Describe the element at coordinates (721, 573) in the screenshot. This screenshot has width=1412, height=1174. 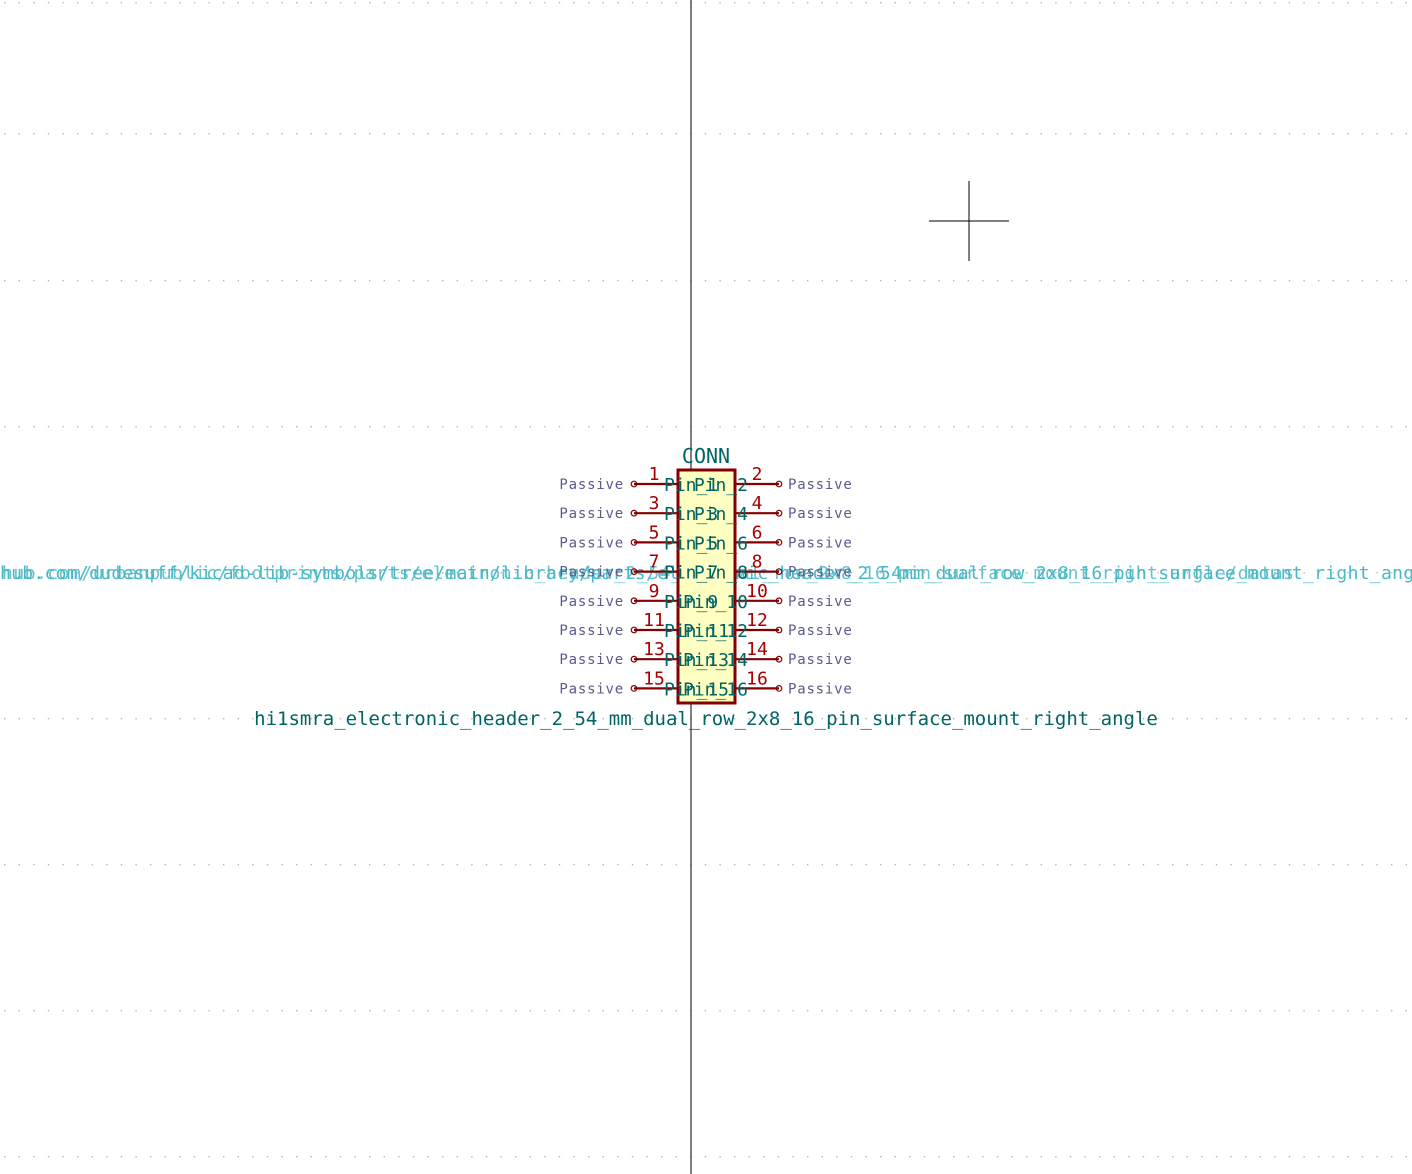
I see `pin-name: Pin_8` at that location.